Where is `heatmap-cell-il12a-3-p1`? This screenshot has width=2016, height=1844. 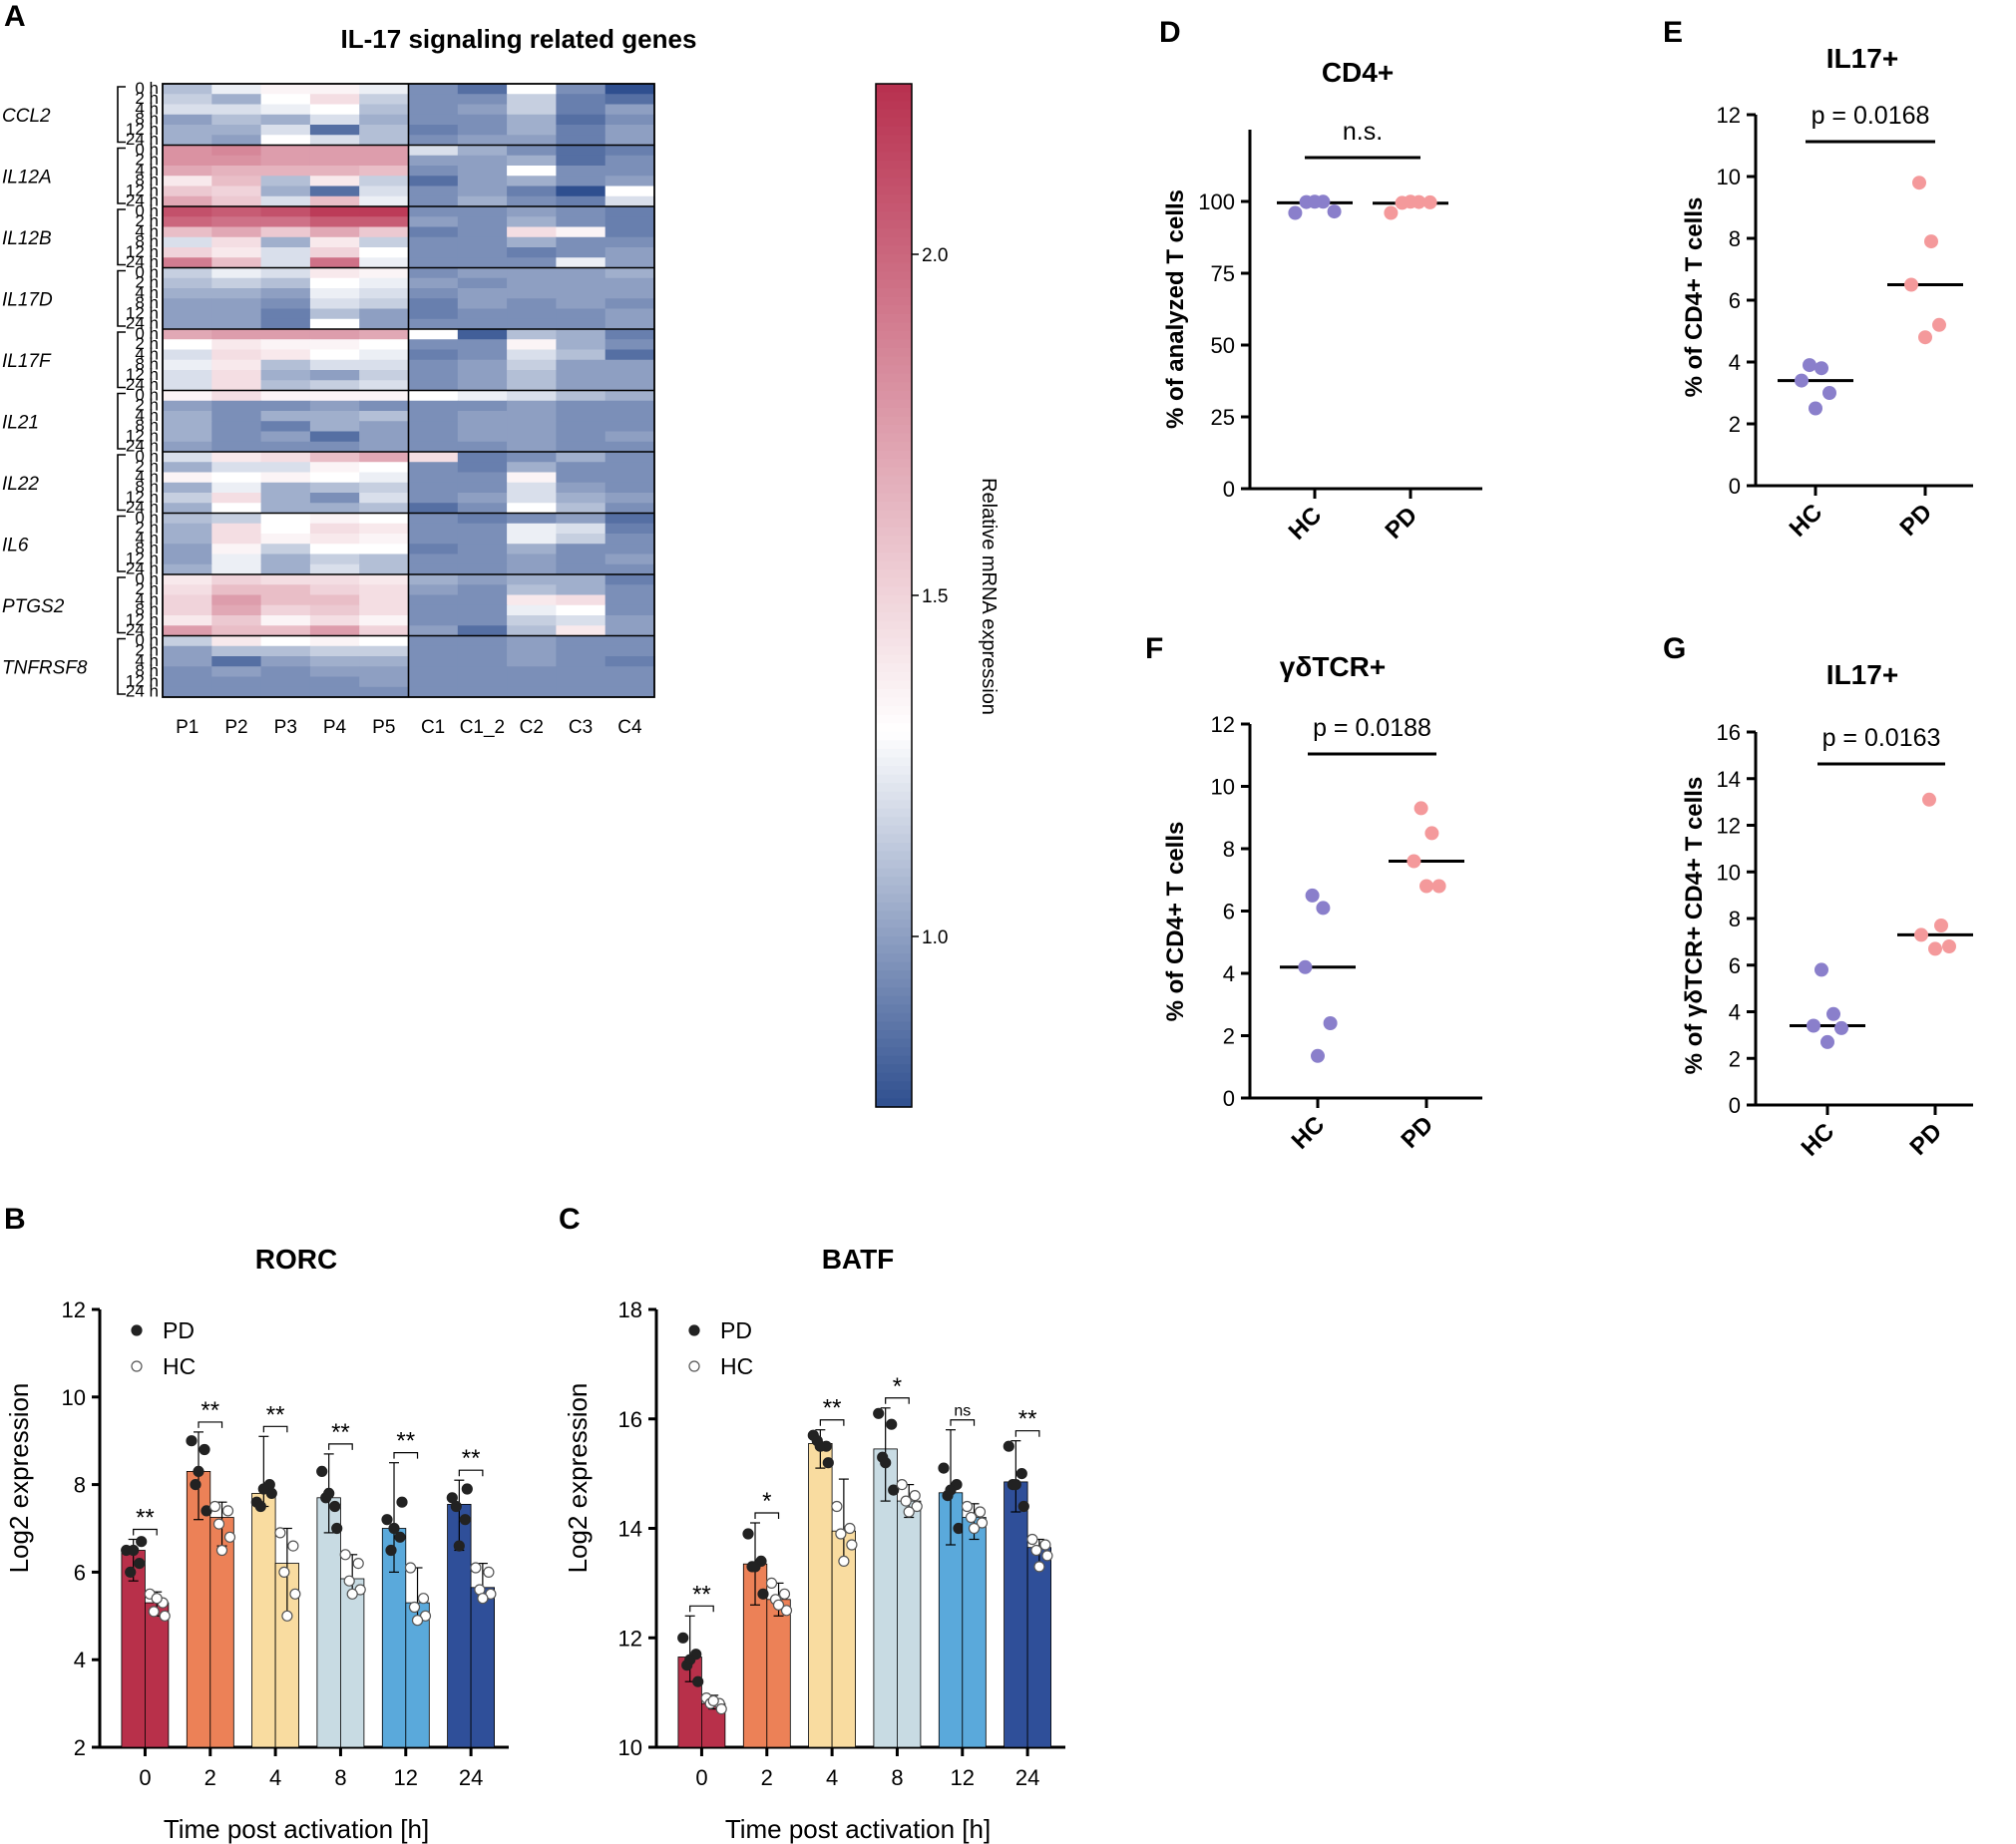 heatmap-cell-il12a-3-p1 is located at coordinates (188, 181).